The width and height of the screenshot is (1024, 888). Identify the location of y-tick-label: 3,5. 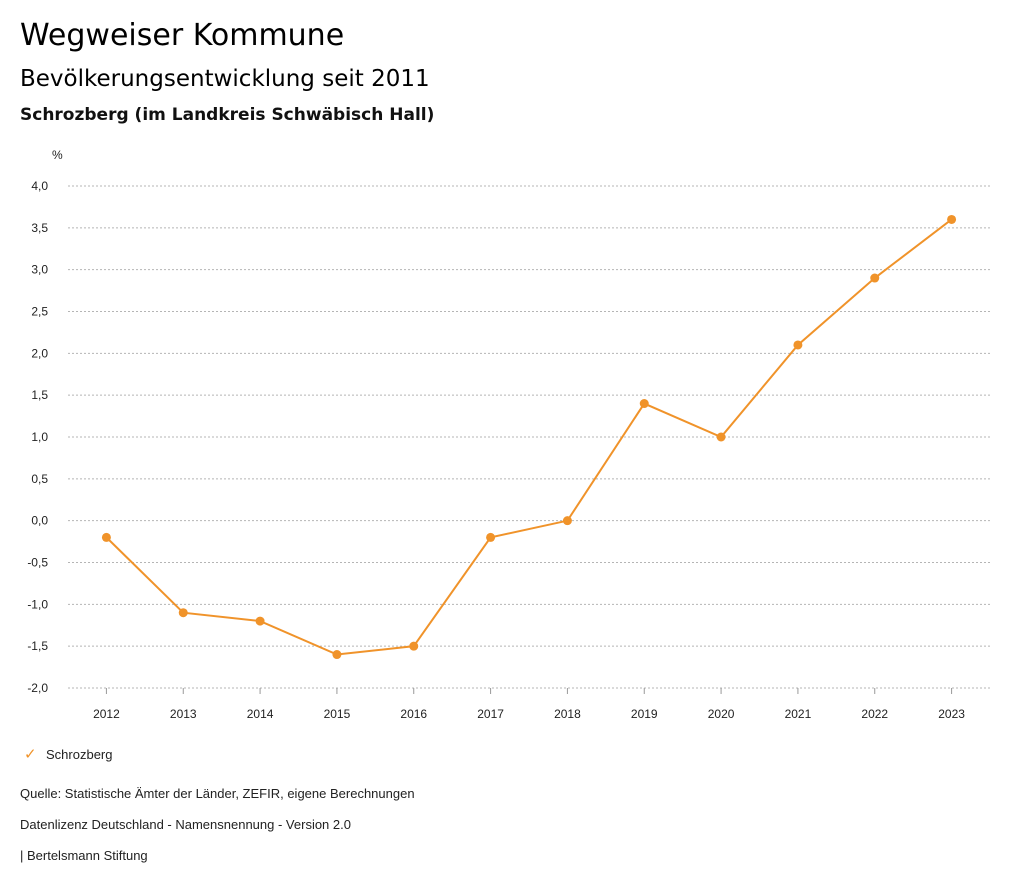
(39, 228).